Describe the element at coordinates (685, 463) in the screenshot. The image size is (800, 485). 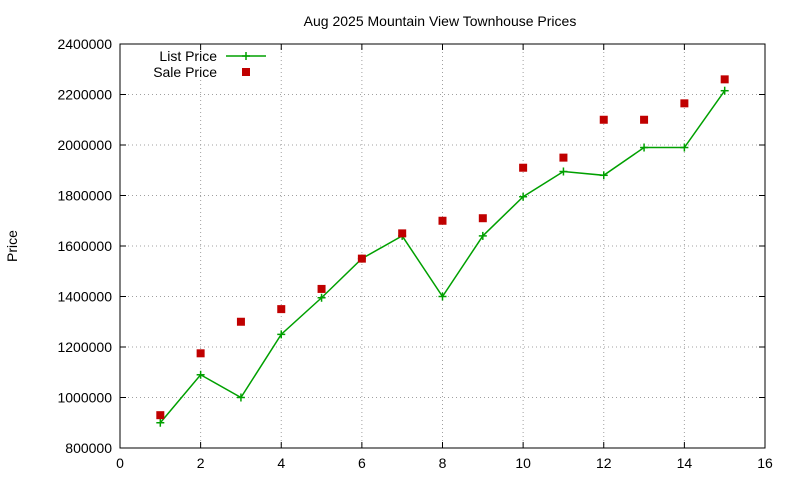
I see `x-tick-label: 14` at that location.